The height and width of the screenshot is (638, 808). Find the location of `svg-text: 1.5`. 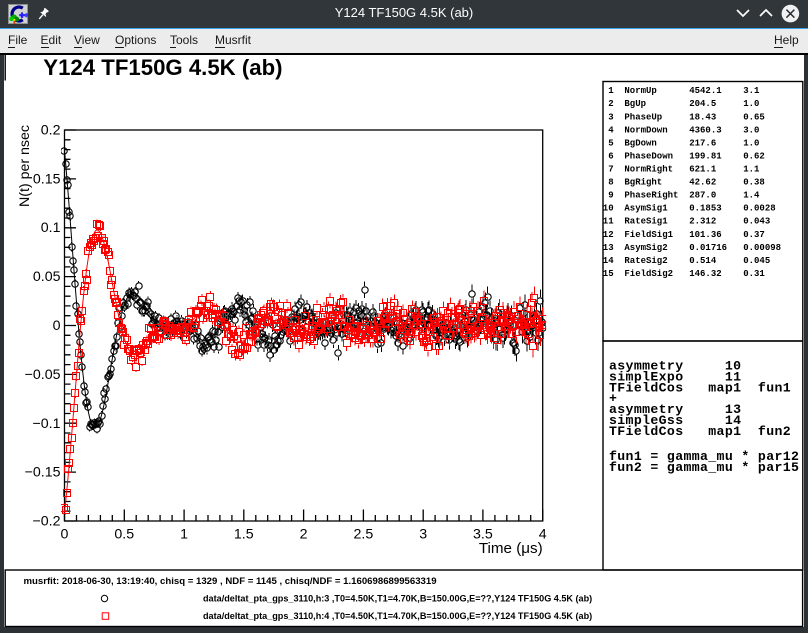

svg-text: 1.5 is located at coordinates (244, 535).